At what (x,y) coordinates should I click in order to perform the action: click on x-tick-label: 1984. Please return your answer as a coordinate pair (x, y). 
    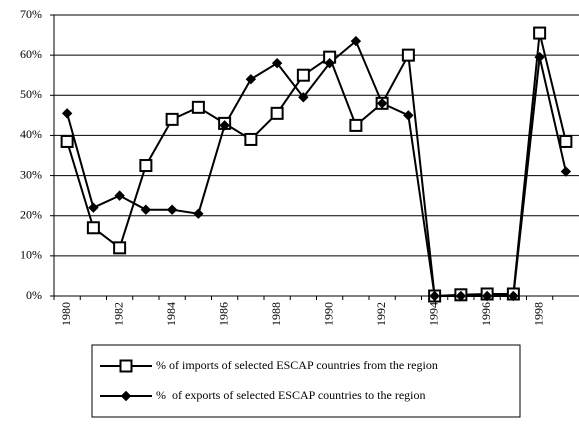
    Looking at the image, I should click on (171, 314).